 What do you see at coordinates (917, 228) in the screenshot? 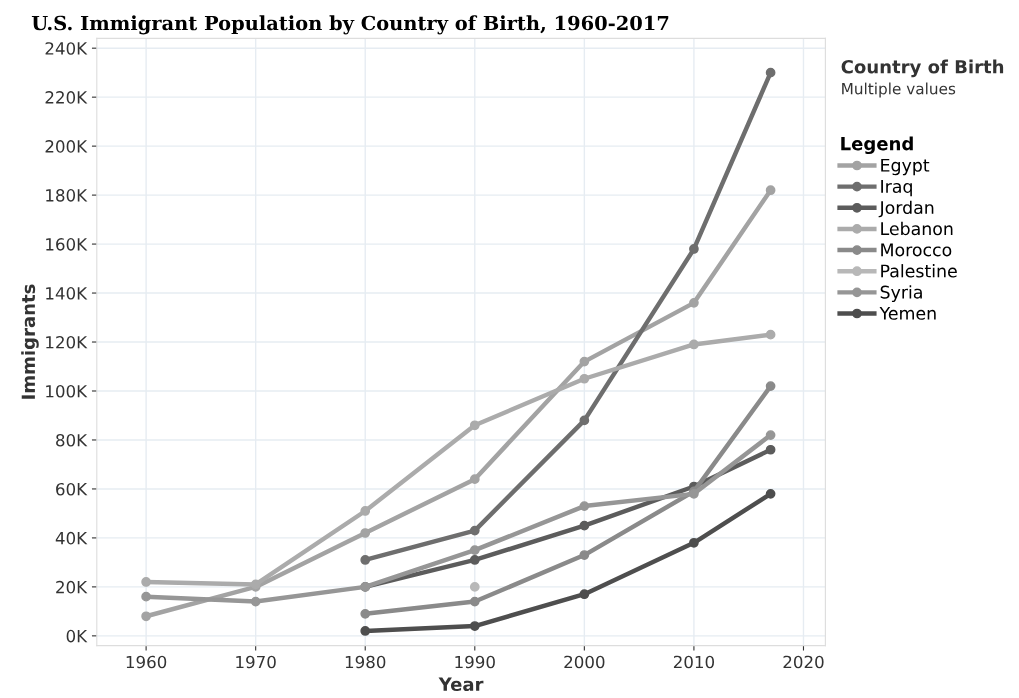
I see `legend-label: Lebanon` at bounding box center [917, 228].